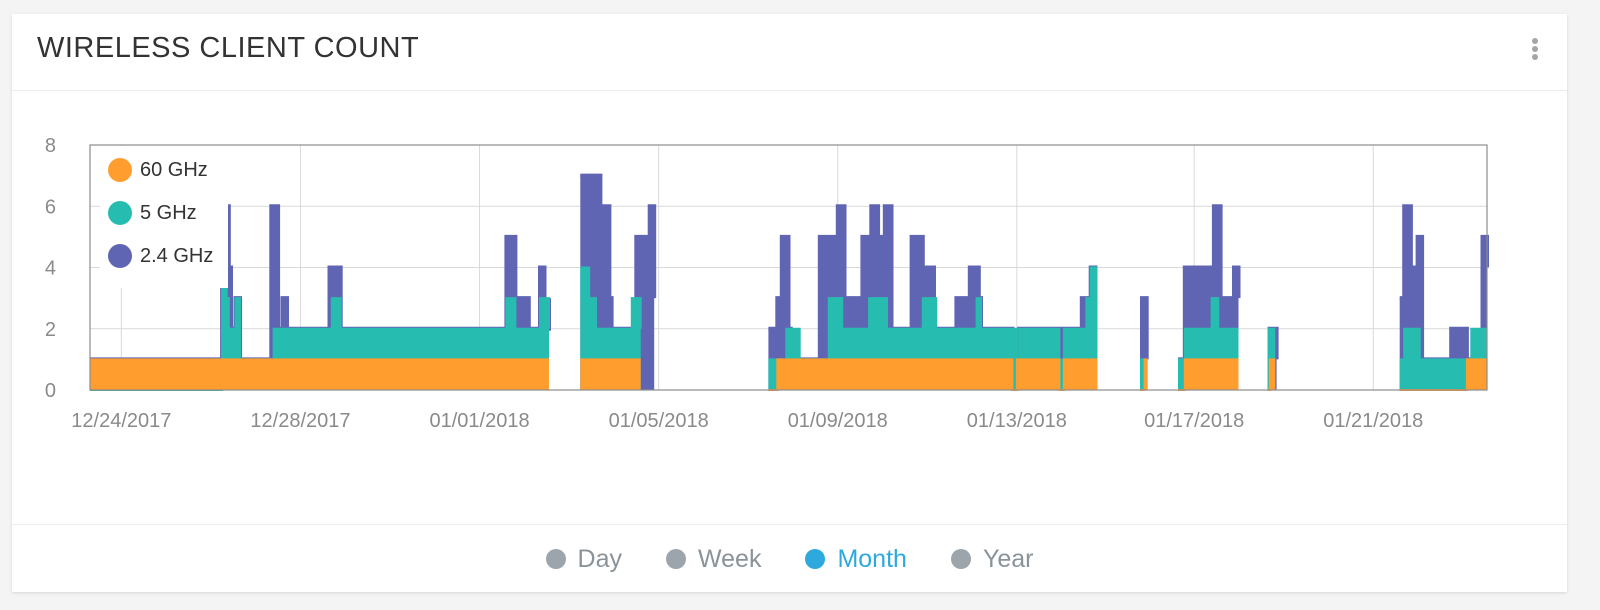 This screenshot has width=1600, height=610. Describe the element at coordinates (730, 558) in the screenshot. I see `range-label-week: Week` at that location.